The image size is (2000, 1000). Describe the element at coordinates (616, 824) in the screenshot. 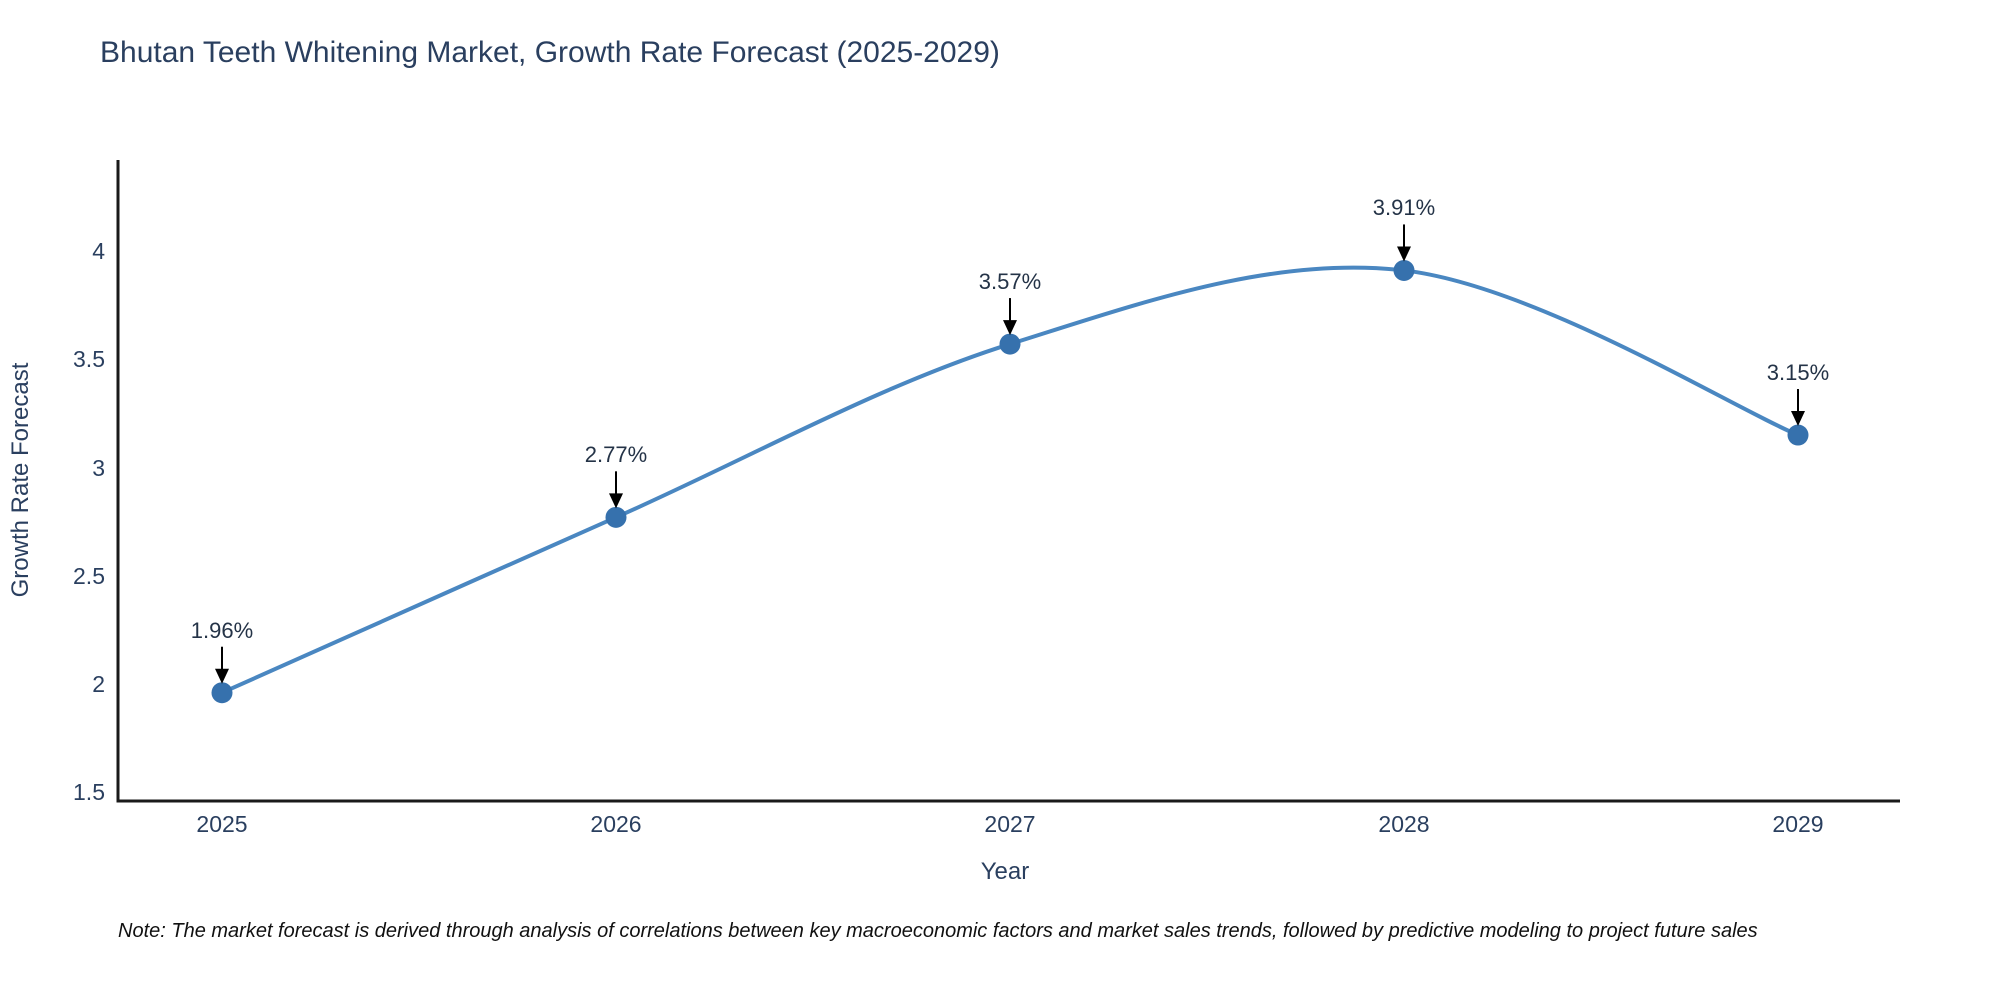

I see `x-tick-label: 2026` at that location.